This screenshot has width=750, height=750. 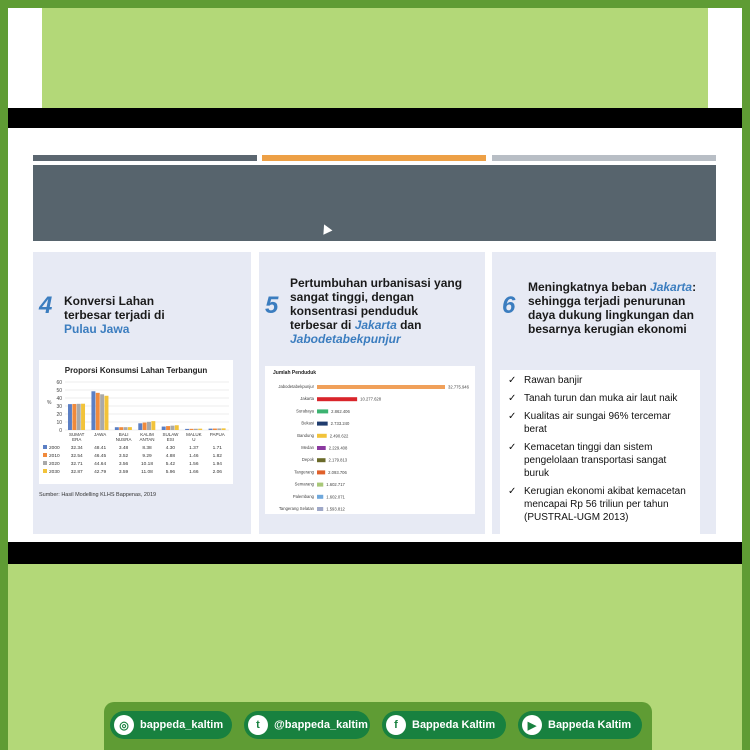 What do you see at coordinates (307, 423) in the screenshot?
I see `category-label: Bekasi` at bounding box center [307, 423].